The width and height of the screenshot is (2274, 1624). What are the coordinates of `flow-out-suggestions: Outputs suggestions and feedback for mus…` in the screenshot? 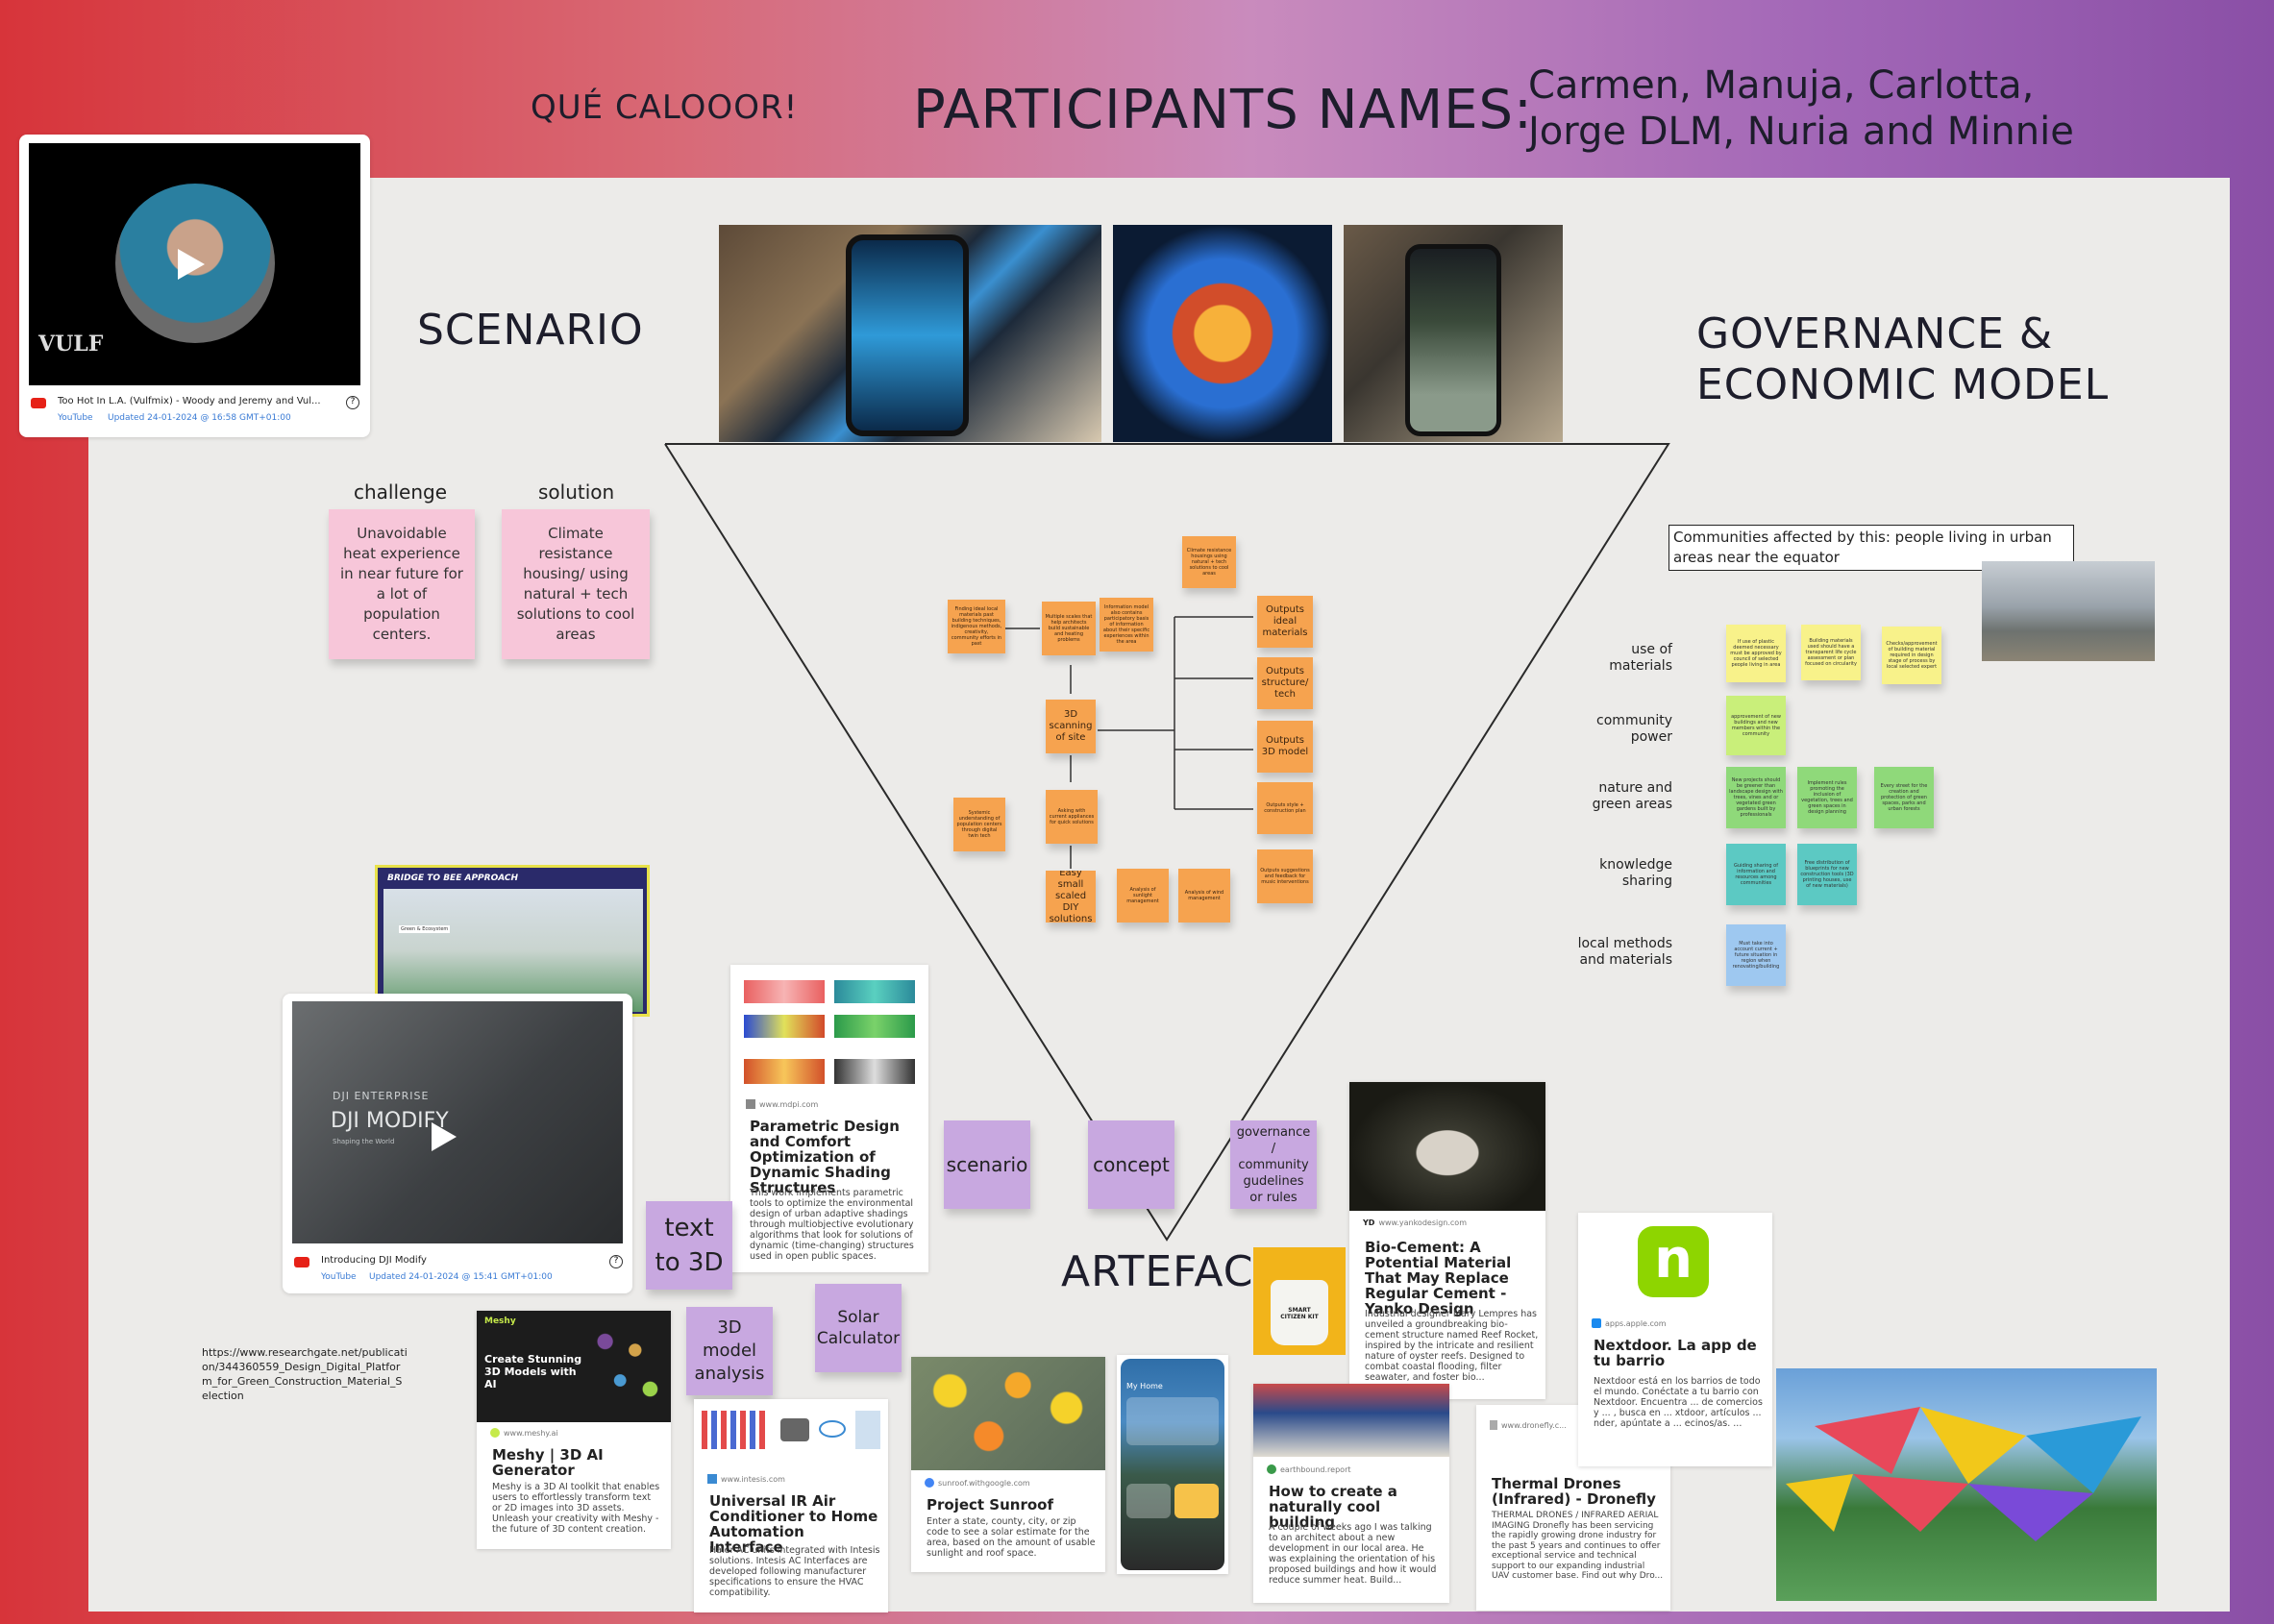 It's located at (1285, 876).